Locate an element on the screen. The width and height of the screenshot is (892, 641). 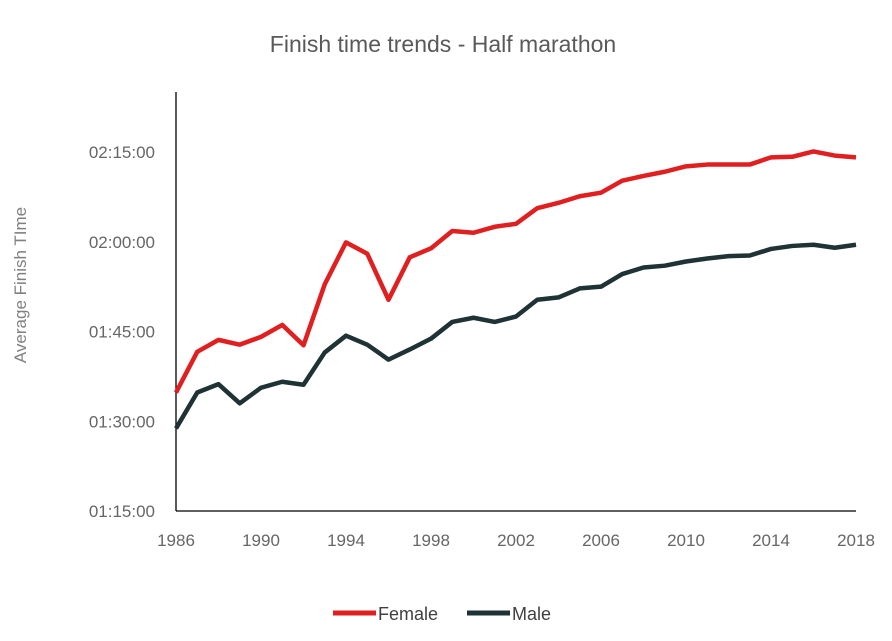
x-tick-label: 2018 is located at coordinates (856, 540).